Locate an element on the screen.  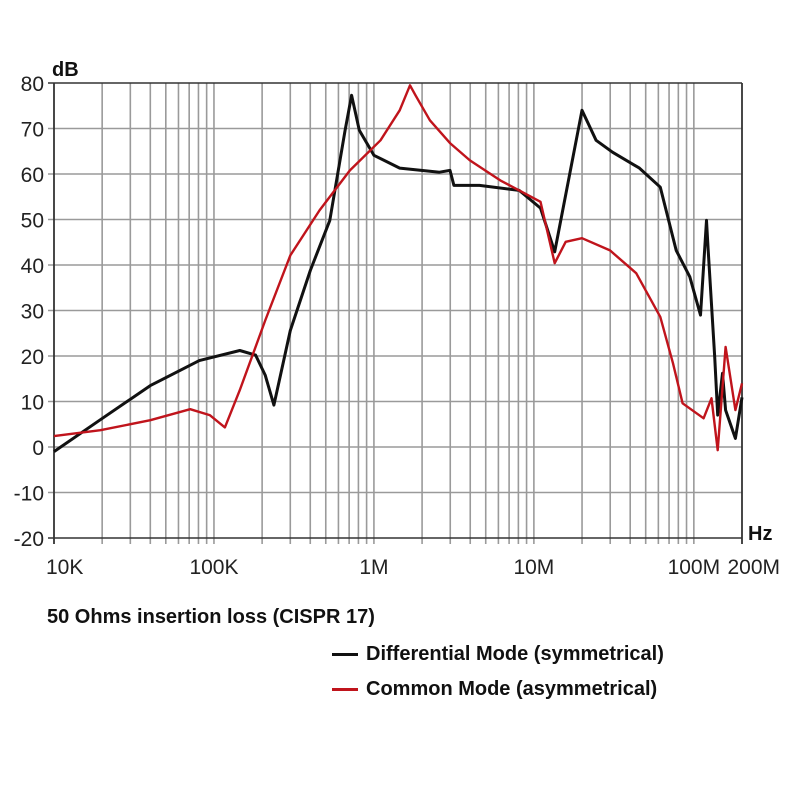
legend-label: Differential Mode (symmetrical) is located at coordinates (515, 654).